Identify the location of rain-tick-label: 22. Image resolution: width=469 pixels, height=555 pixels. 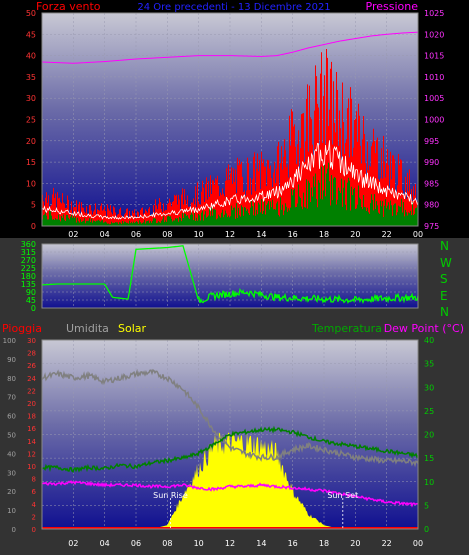
(31, 391).